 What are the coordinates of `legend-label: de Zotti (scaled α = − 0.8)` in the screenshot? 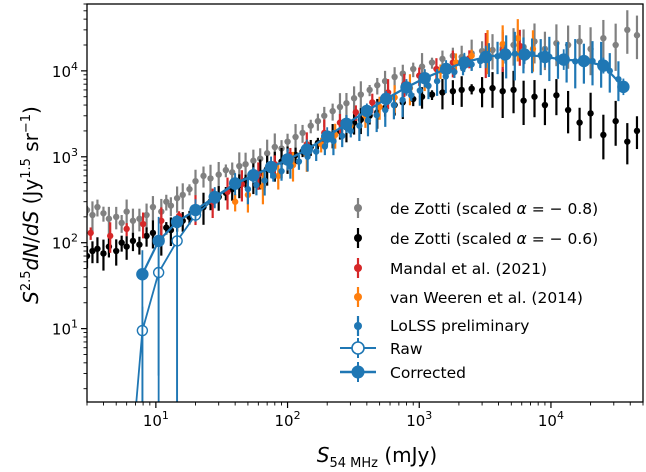 It's located at (494, 209).